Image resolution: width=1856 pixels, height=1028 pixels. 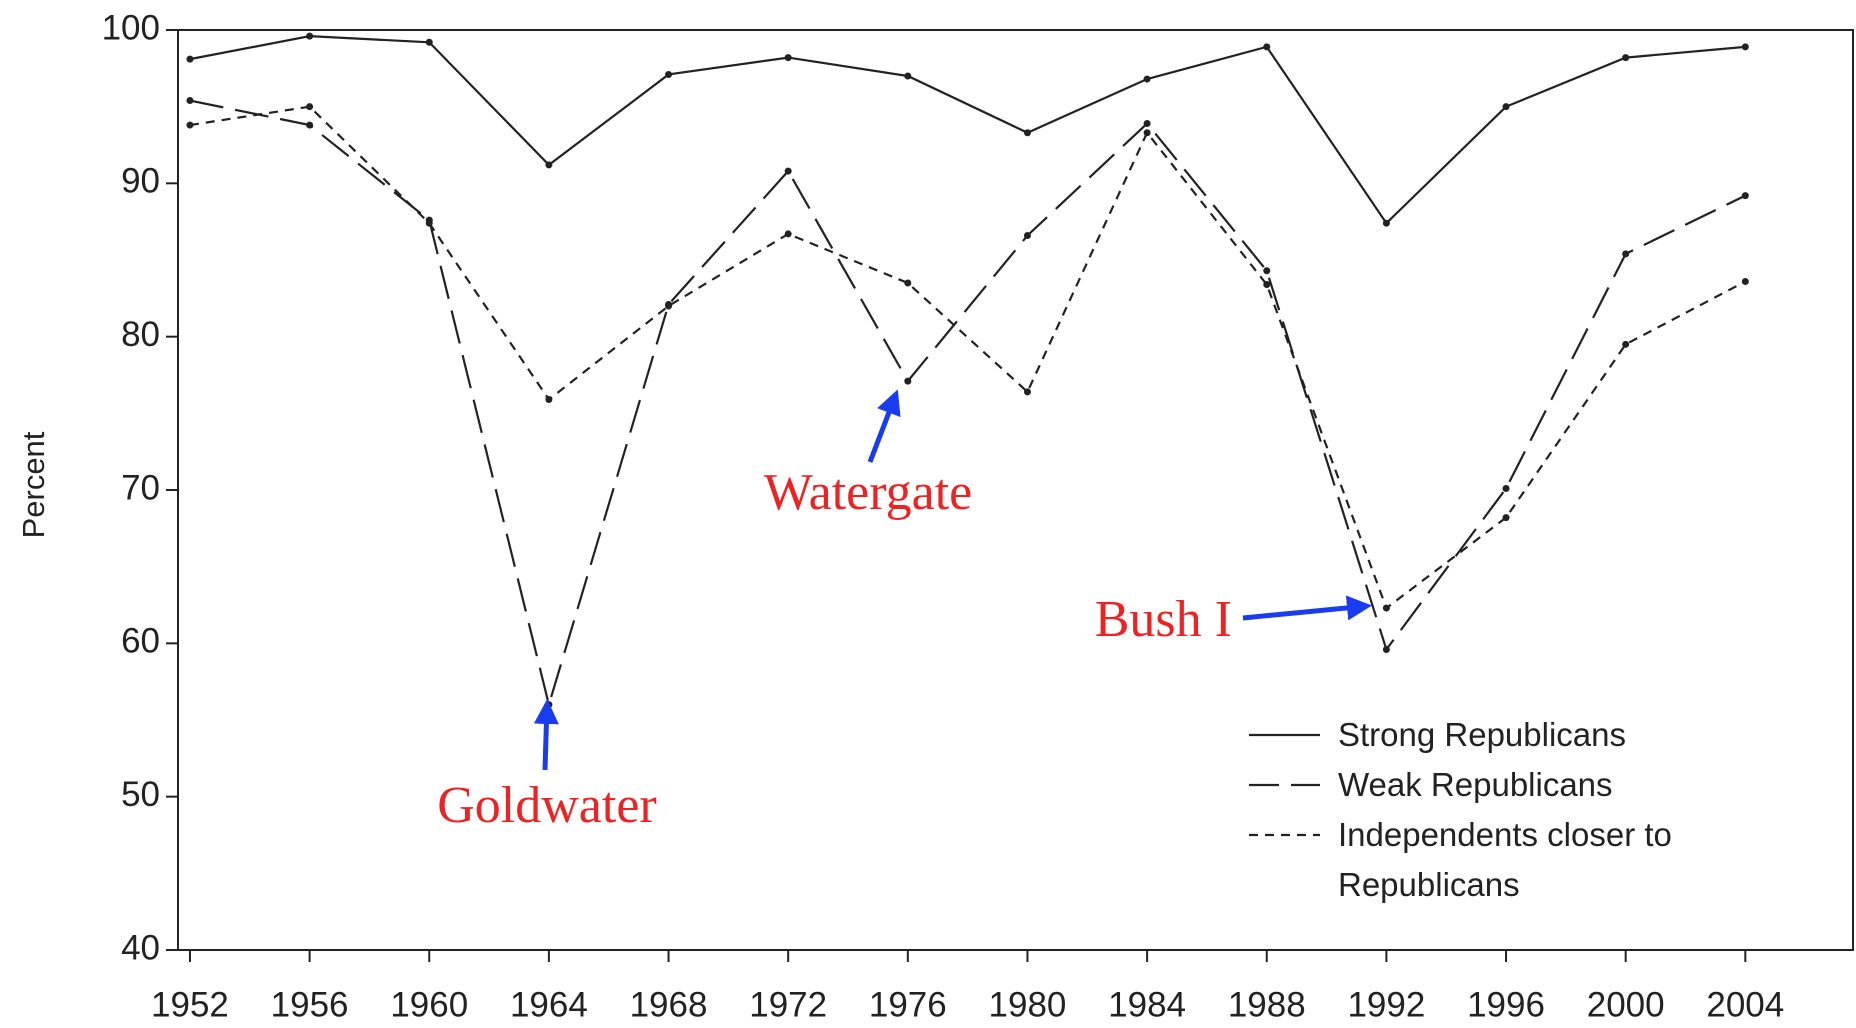 I want to click on annotation: Watergate, so click(x=868, y=492).